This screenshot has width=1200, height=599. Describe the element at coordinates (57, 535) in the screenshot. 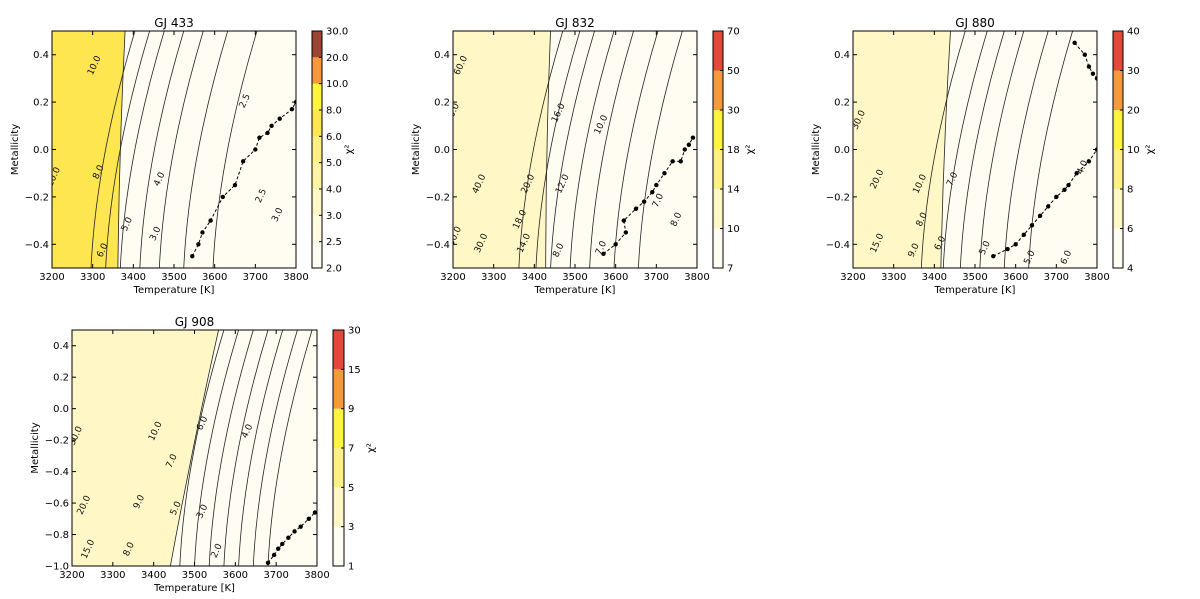

I see `y-tick-label: −0.8` at that location.